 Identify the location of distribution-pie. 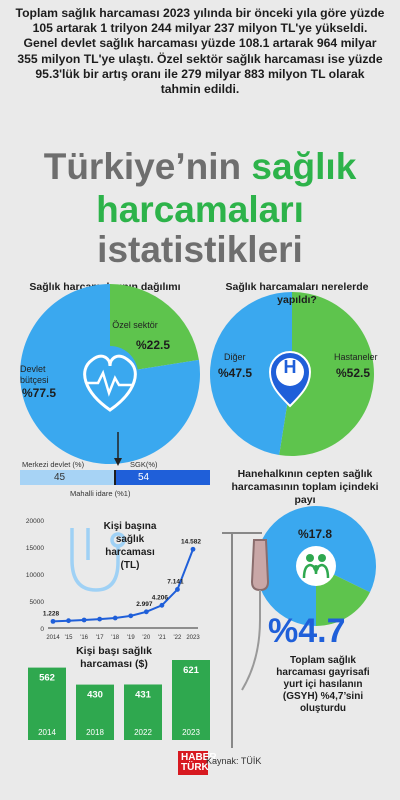
(110, 374).